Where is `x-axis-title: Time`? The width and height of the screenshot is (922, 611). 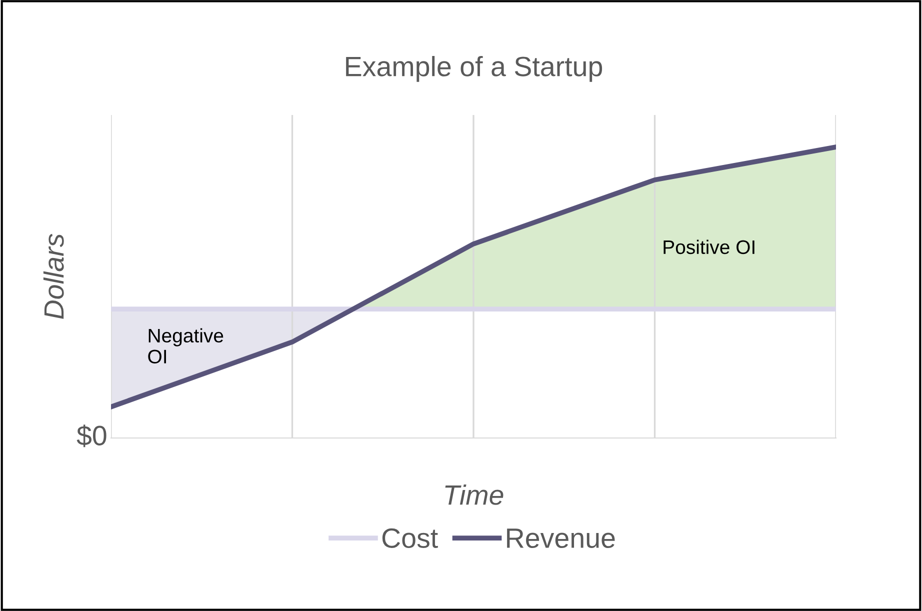 x-axis-title: Time is located at coordinates (474, 494).